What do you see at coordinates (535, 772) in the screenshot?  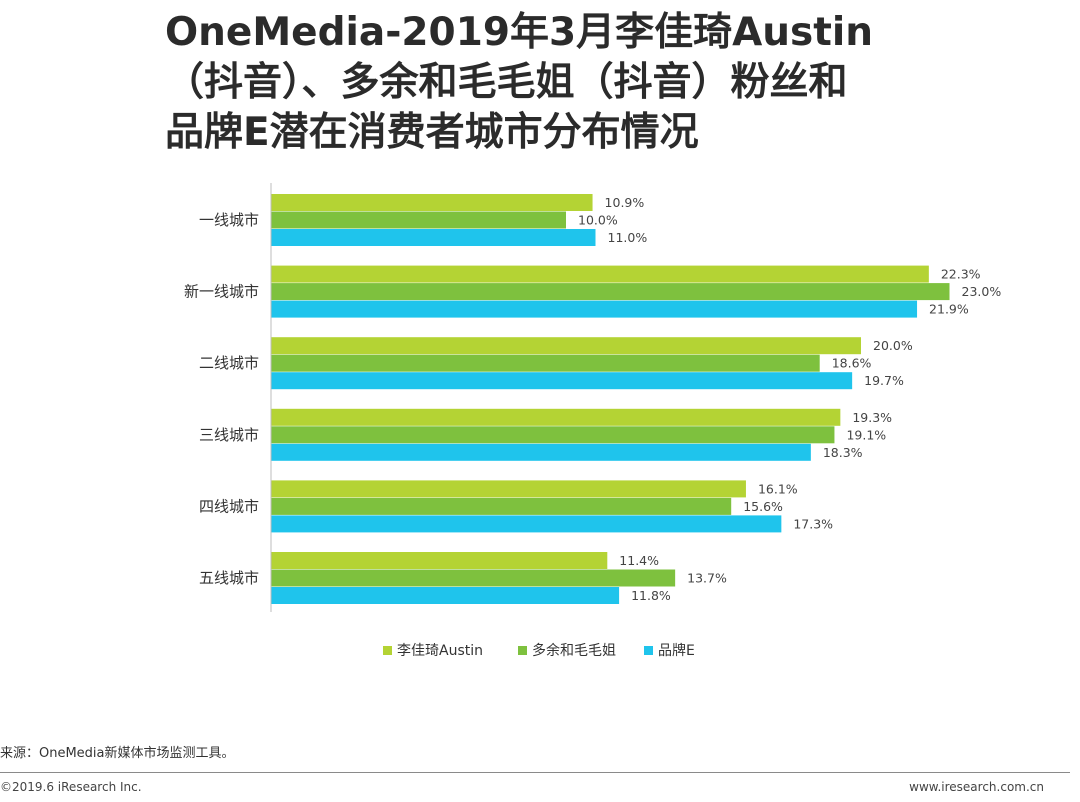 I see `footer-divider` at bounding box center [535, 772].